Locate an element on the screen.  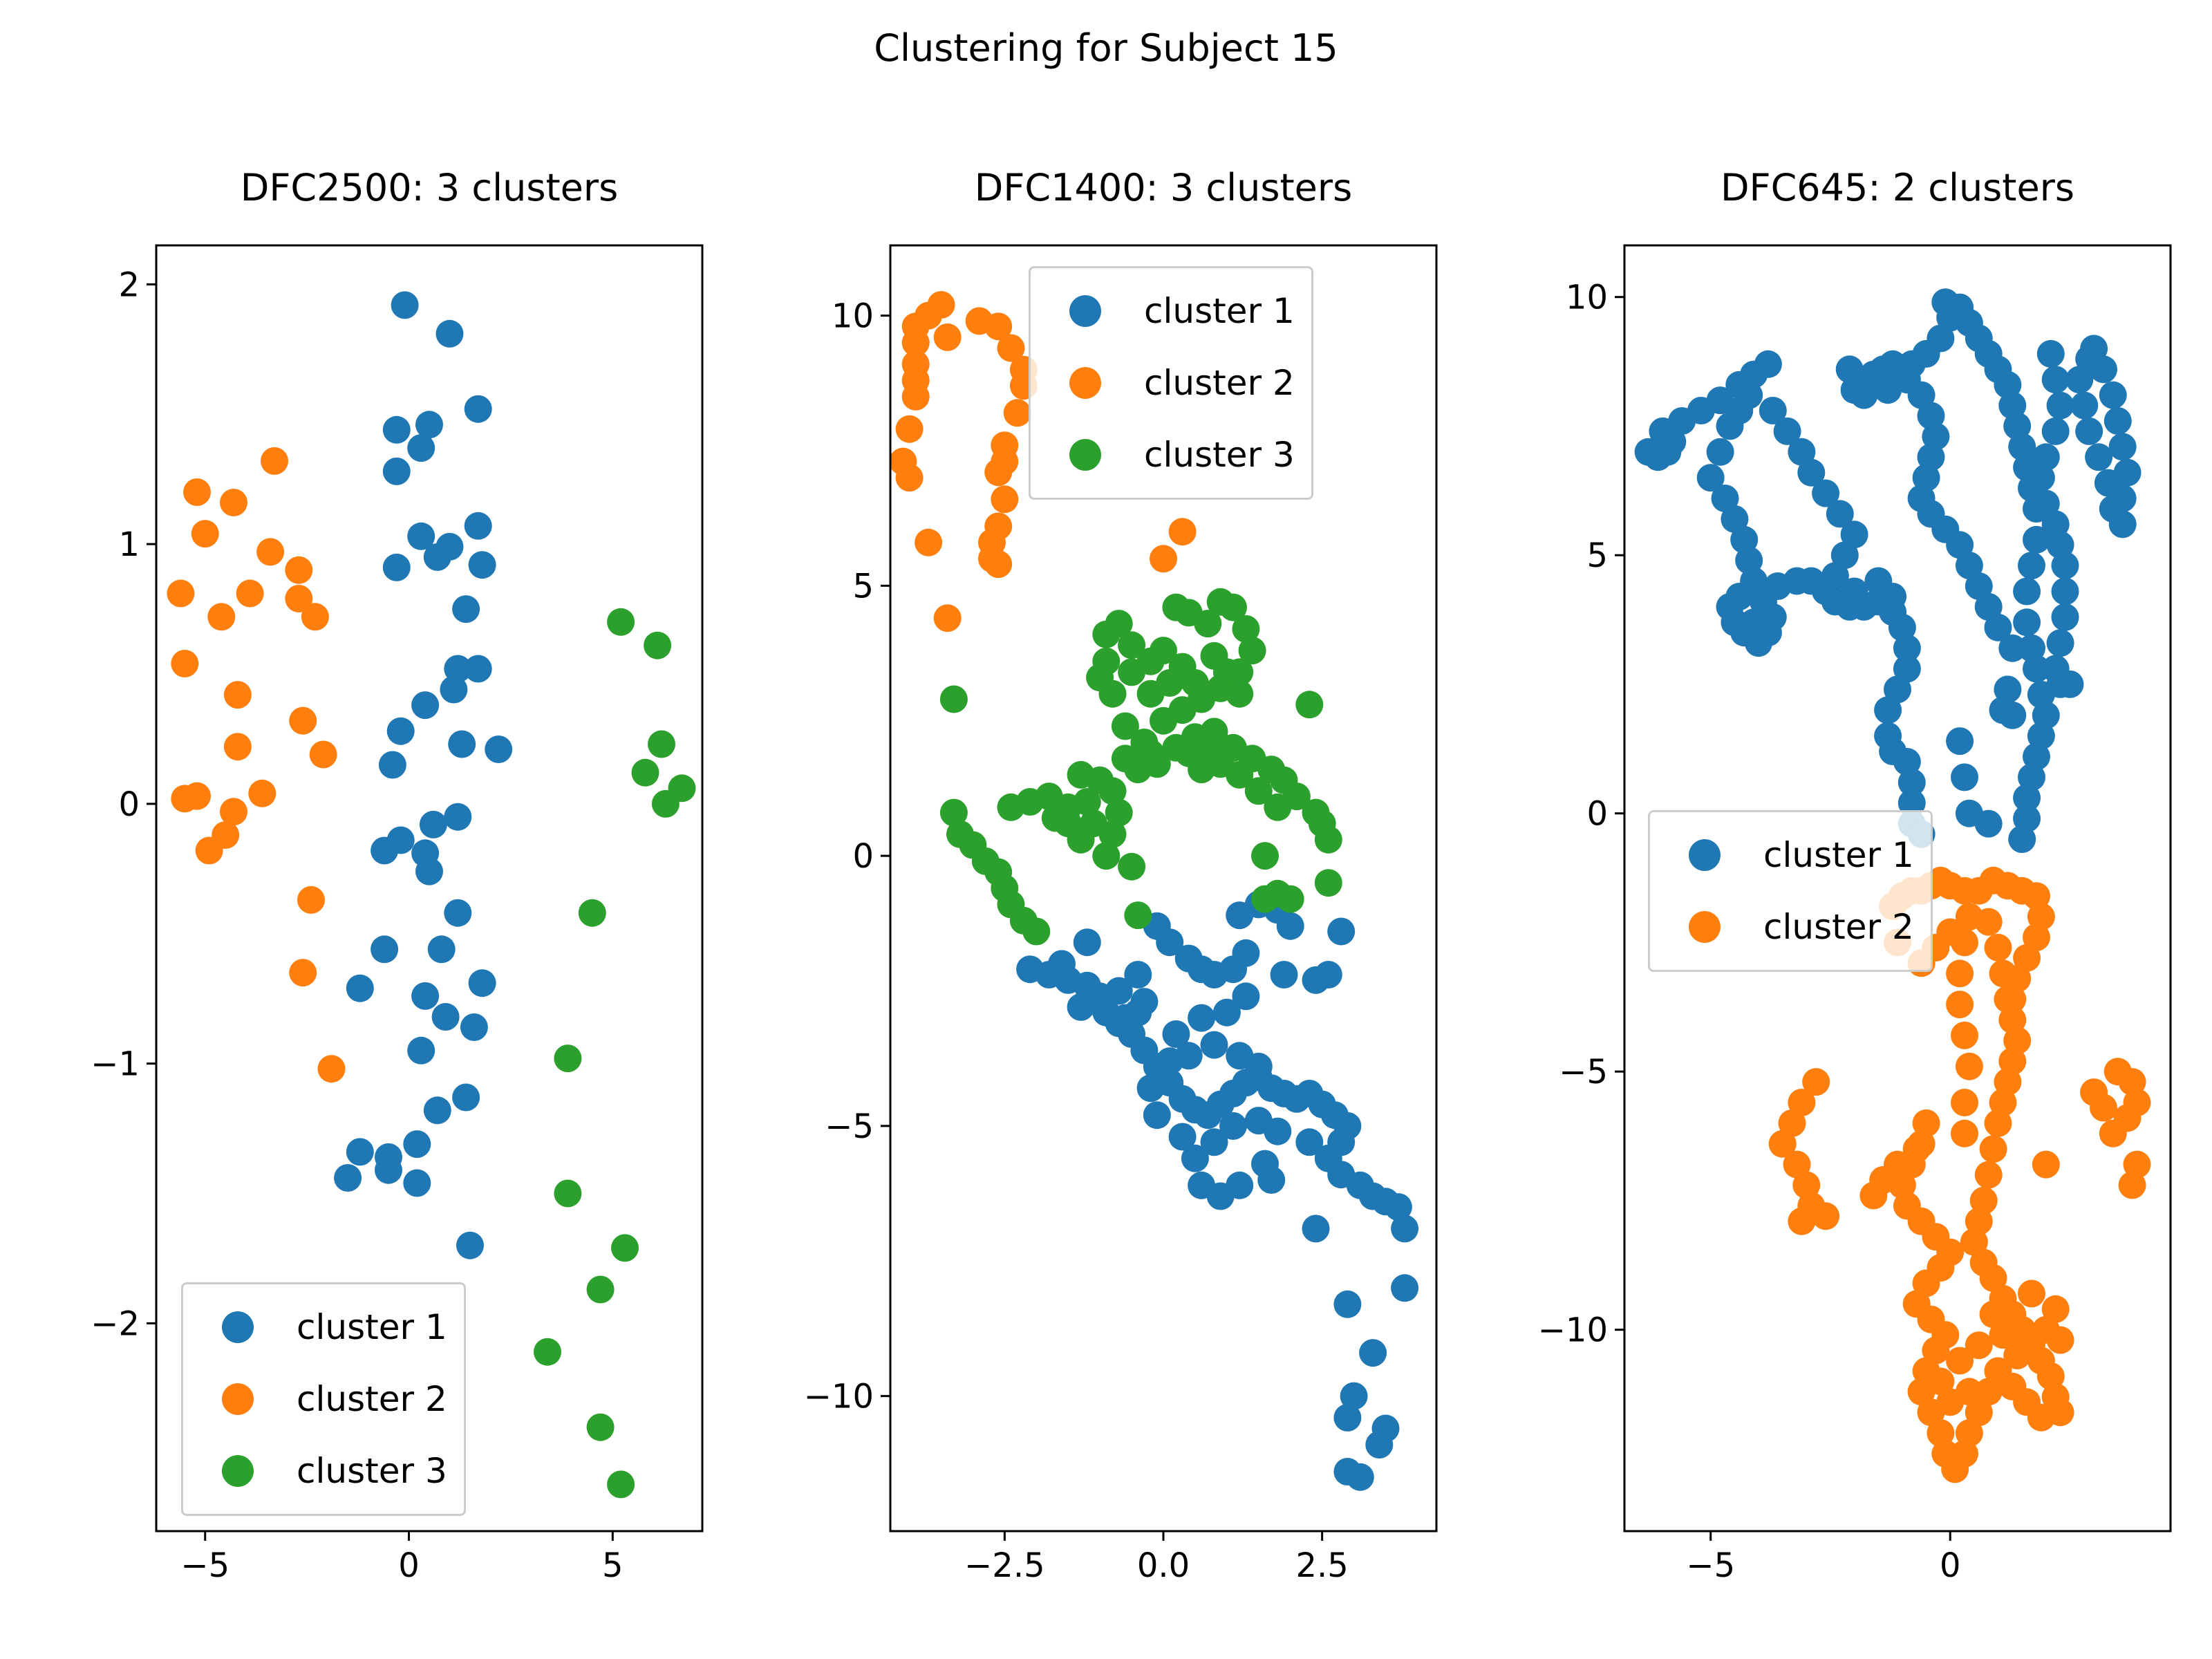
y-tick-label: 0 is located at coordinates (1597, 814).